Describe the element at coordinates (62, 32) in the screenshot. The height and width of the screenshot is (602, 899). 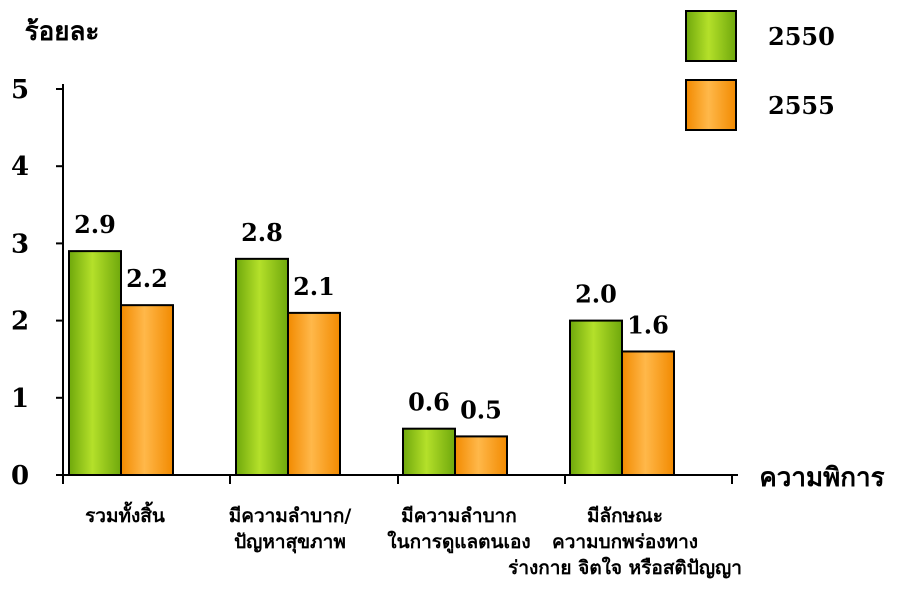
I see `y-axis-title: ร้อยละ` at that location.